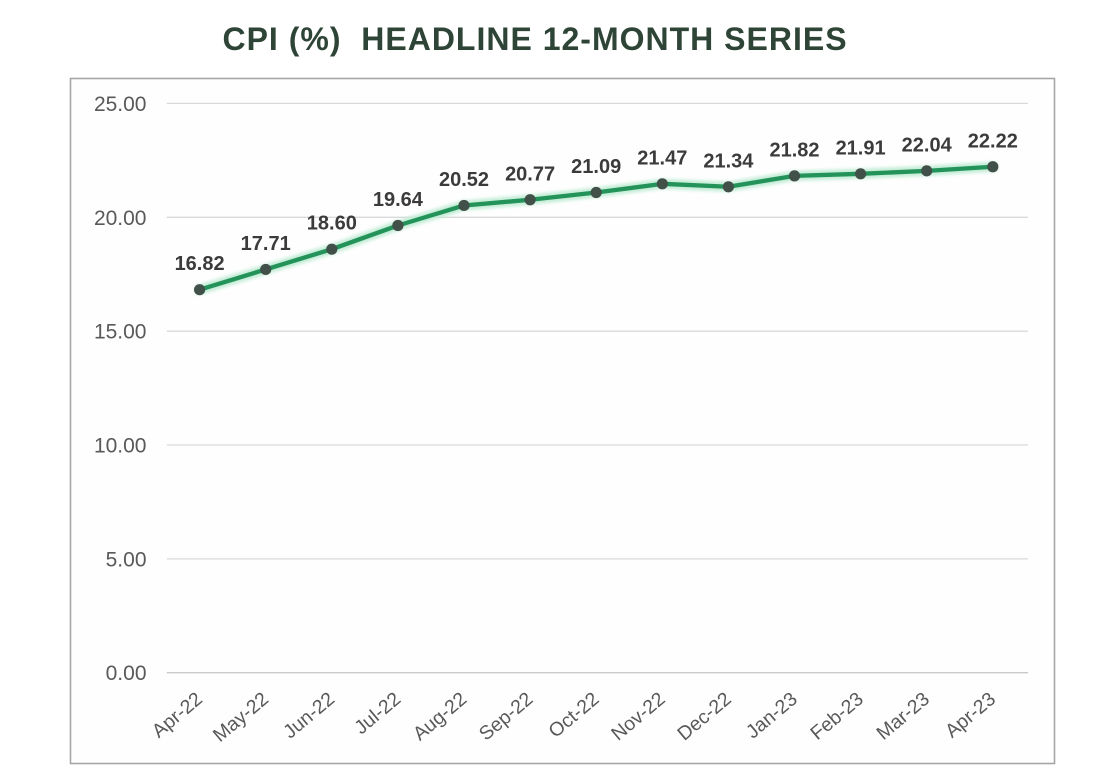 This screenshot has height=782, width=1120. I want to click on svg-text: 21.09, so click(596, 167).